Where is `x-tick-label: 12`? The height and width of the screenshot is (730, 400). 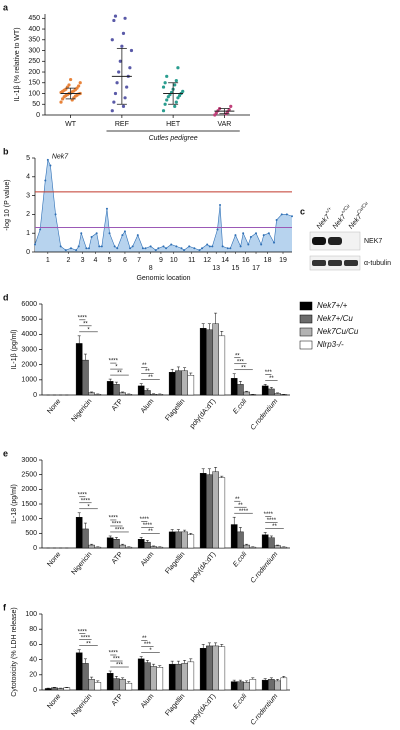
x-tick-label: 12 is located at coordinates (207, 260).